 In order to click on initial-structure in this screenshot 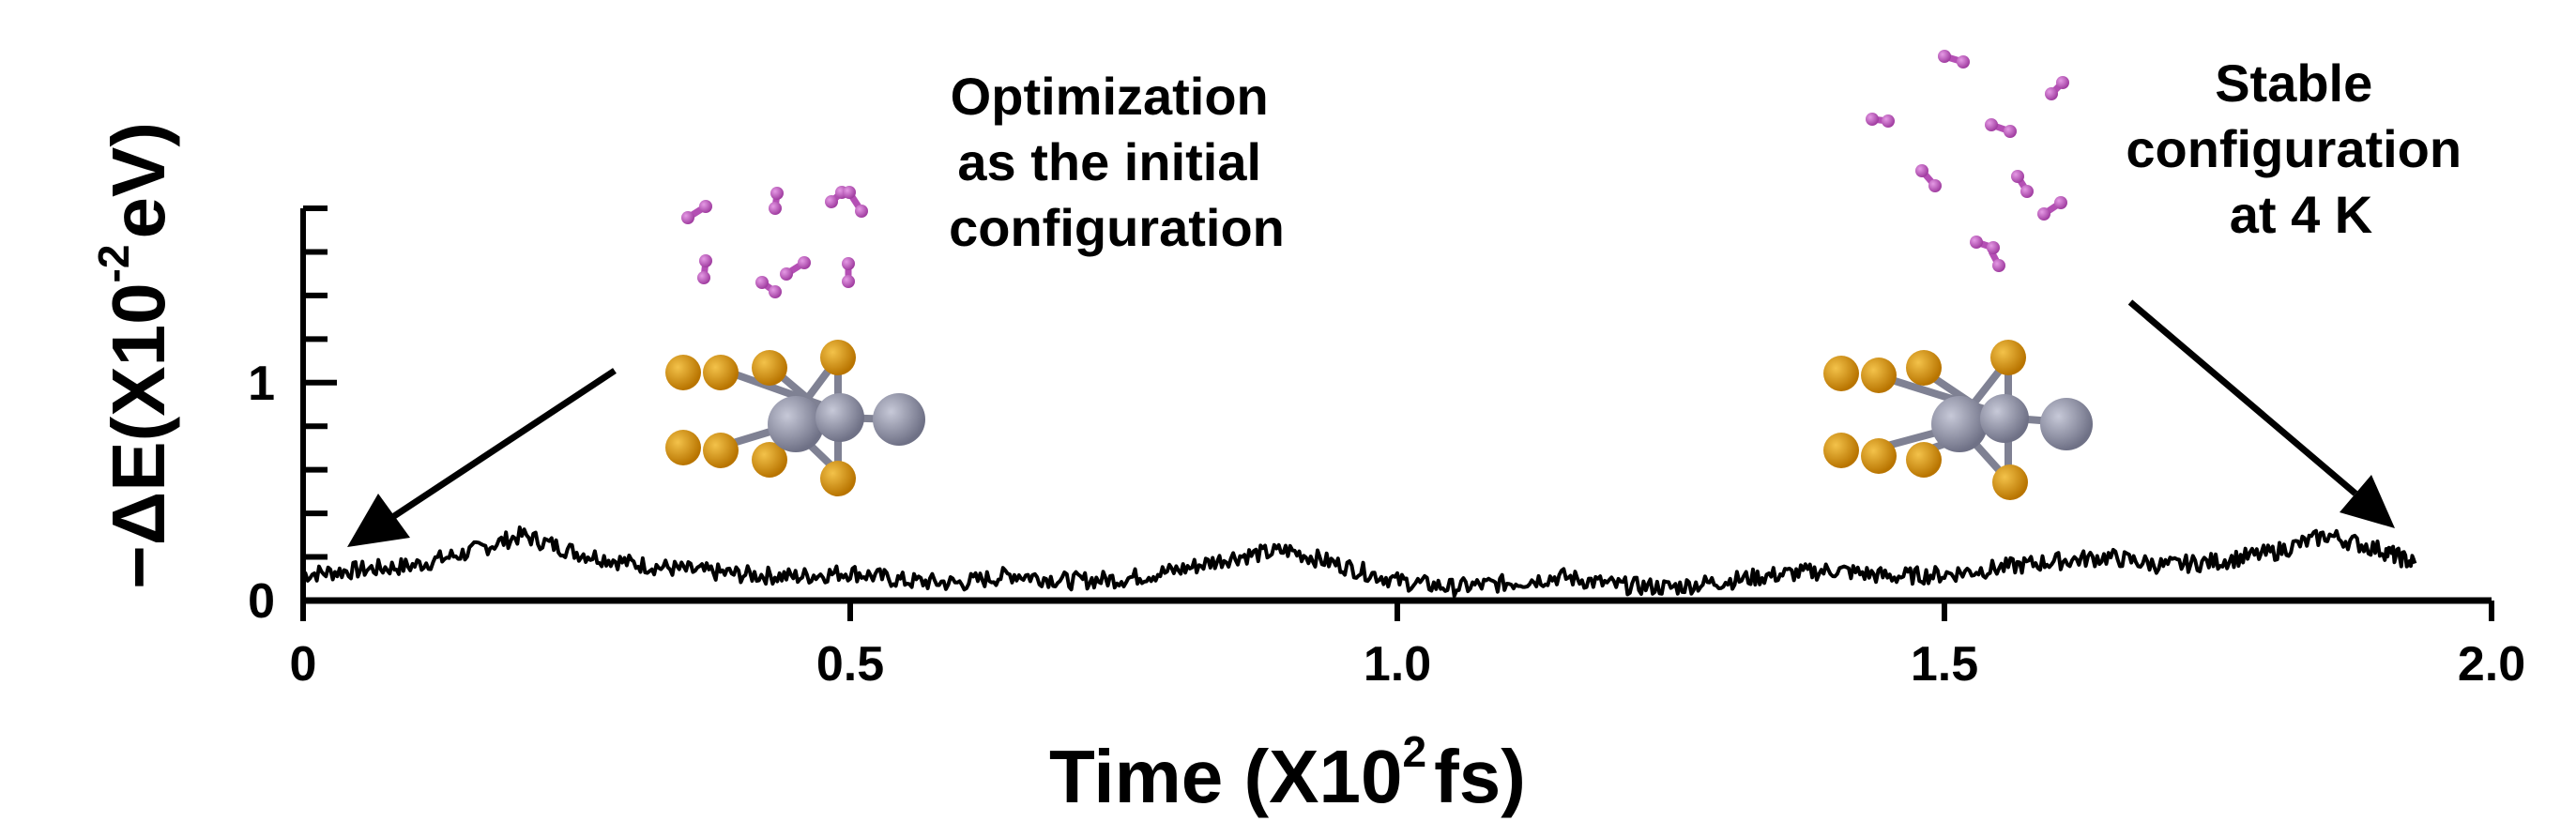, I will do `click(795, 341)`.